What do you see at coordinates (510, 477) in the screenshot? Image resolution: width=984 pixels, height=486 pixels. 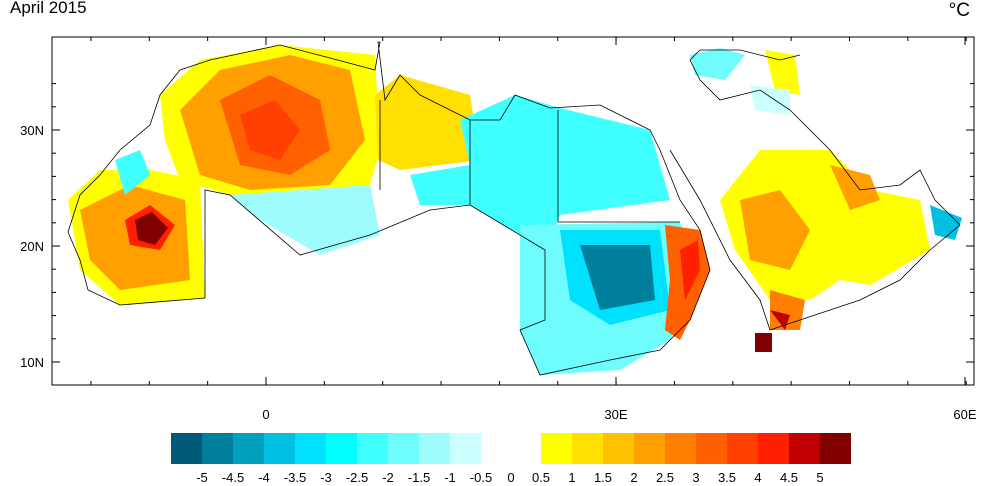 I see `colorbar-label: 0` at bounding box center [510, 477].